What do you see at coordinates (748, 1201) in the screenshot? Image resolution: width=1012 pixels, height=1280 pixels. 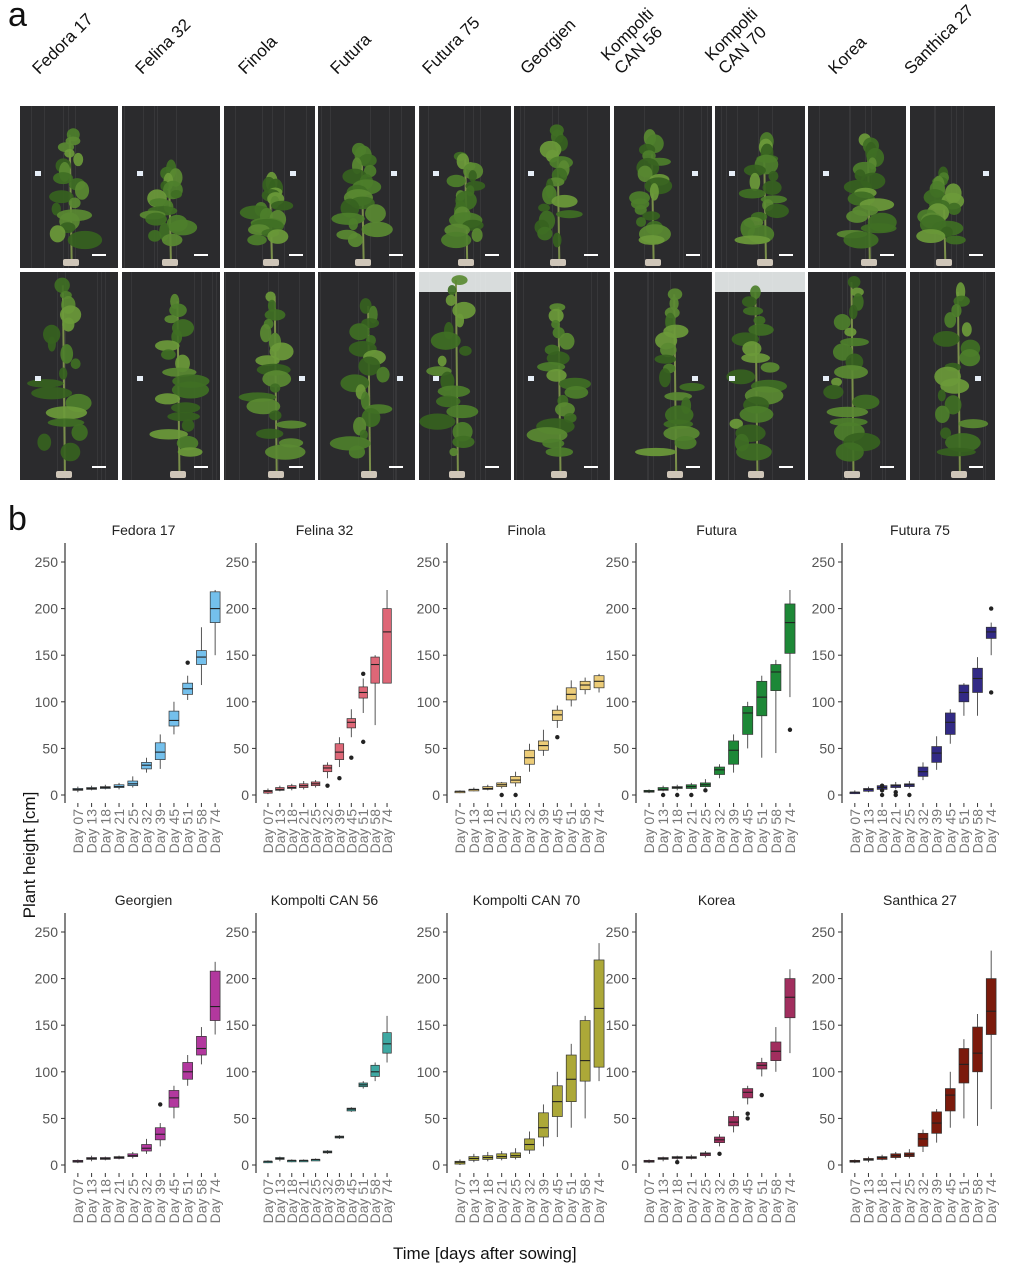 I see `x-tick-label: Day 45` at bounding box center [748, 1201].